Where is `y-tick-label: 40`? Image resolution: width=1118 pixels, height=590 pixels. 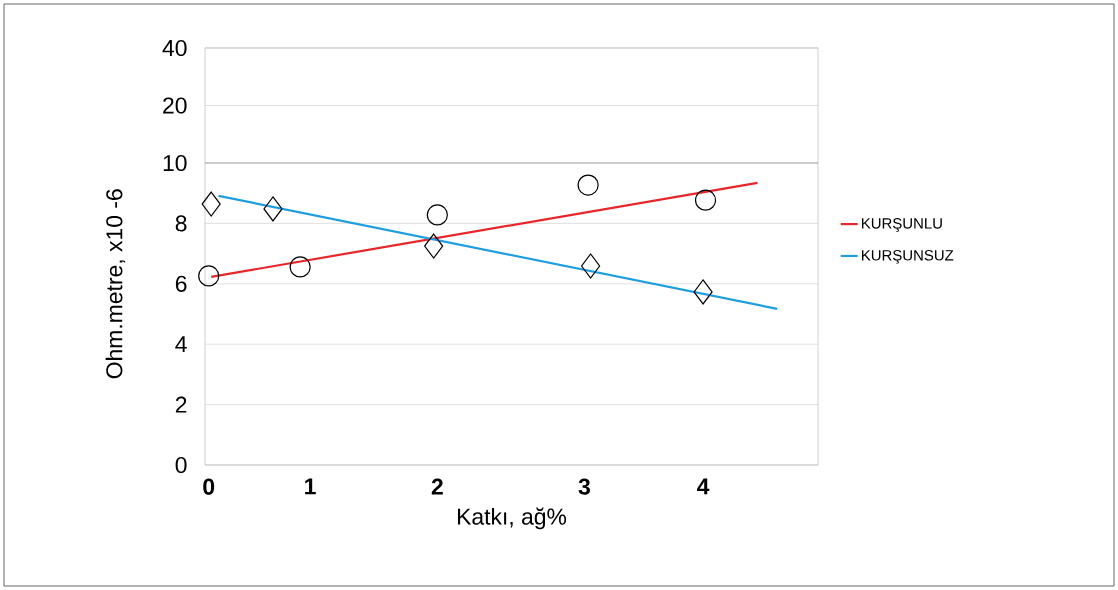
y-tick-label: 40 is located at coordinates (174, 48).